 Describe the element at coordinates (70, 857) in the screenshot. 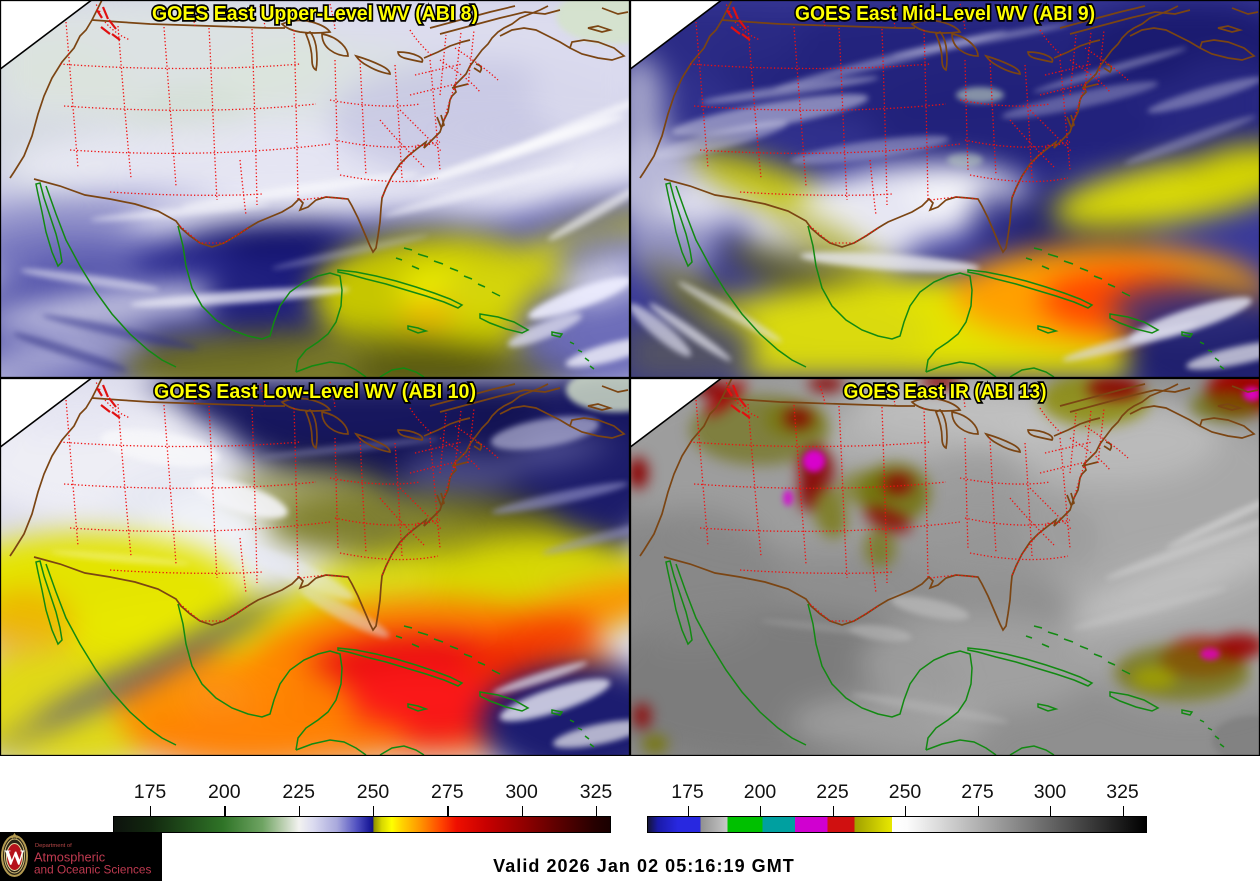

I see `svg-text: Atmospheric` at that location.